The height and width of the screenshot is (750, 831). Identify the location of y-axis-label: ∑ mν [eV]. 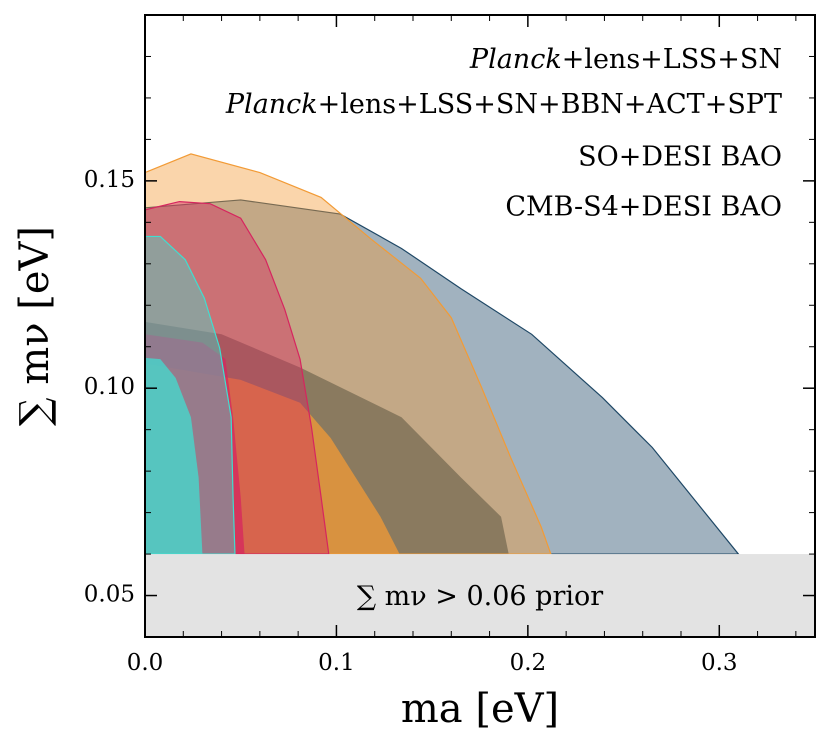
(35, 326).